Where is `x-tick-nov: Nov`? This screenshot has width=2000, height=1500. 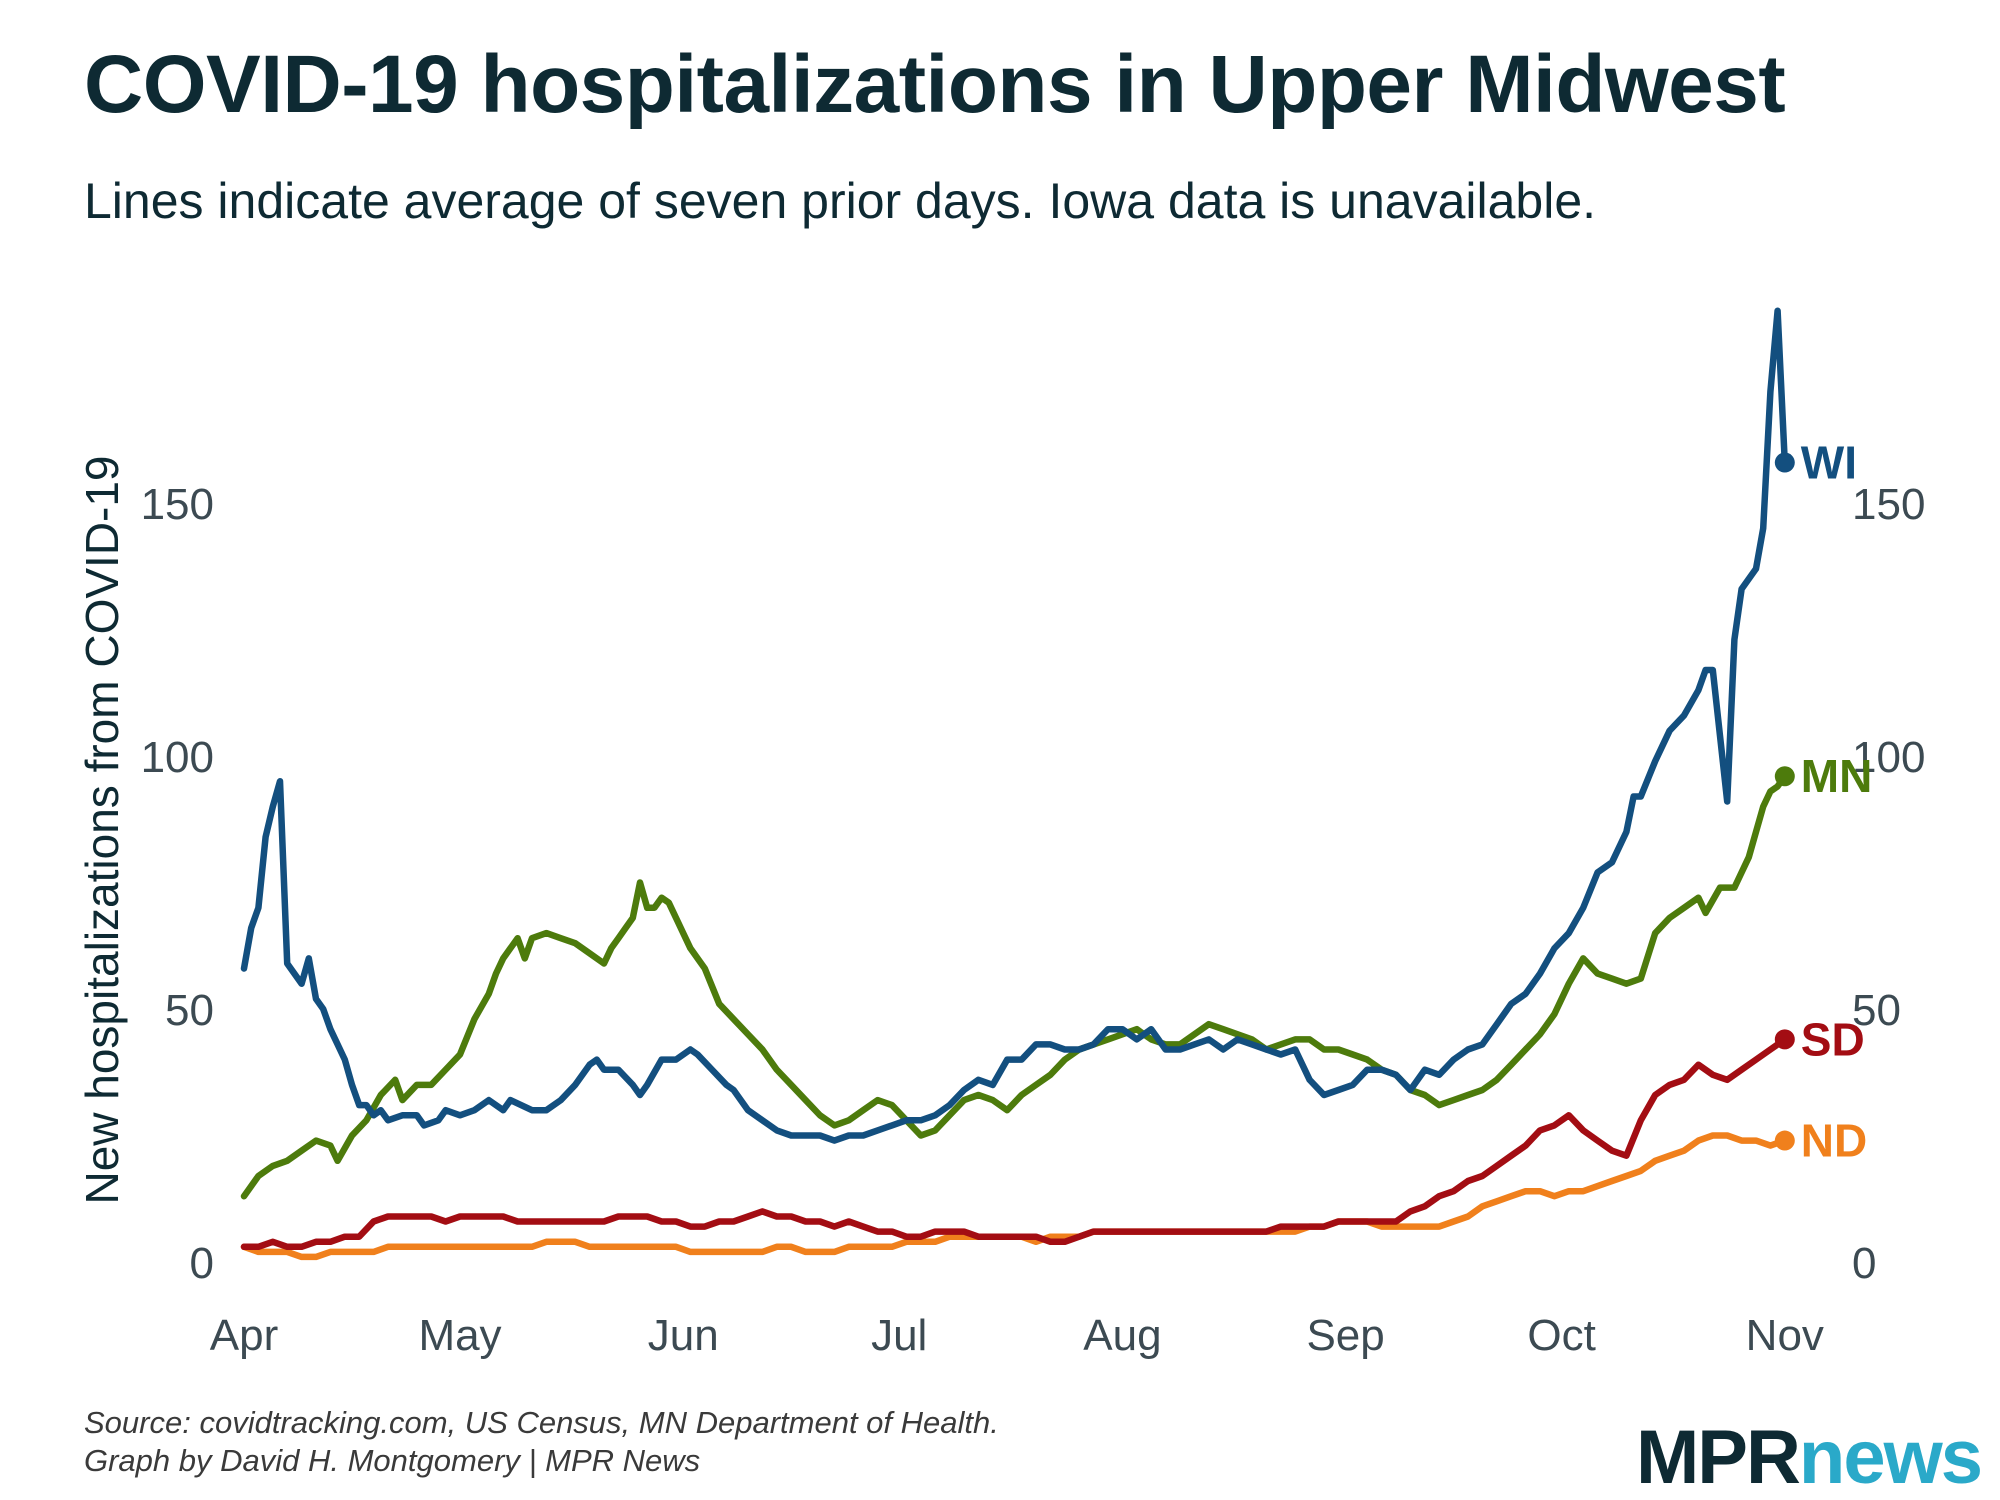
x-tick-nov: Nov is located at coordinates (1785, 1335).